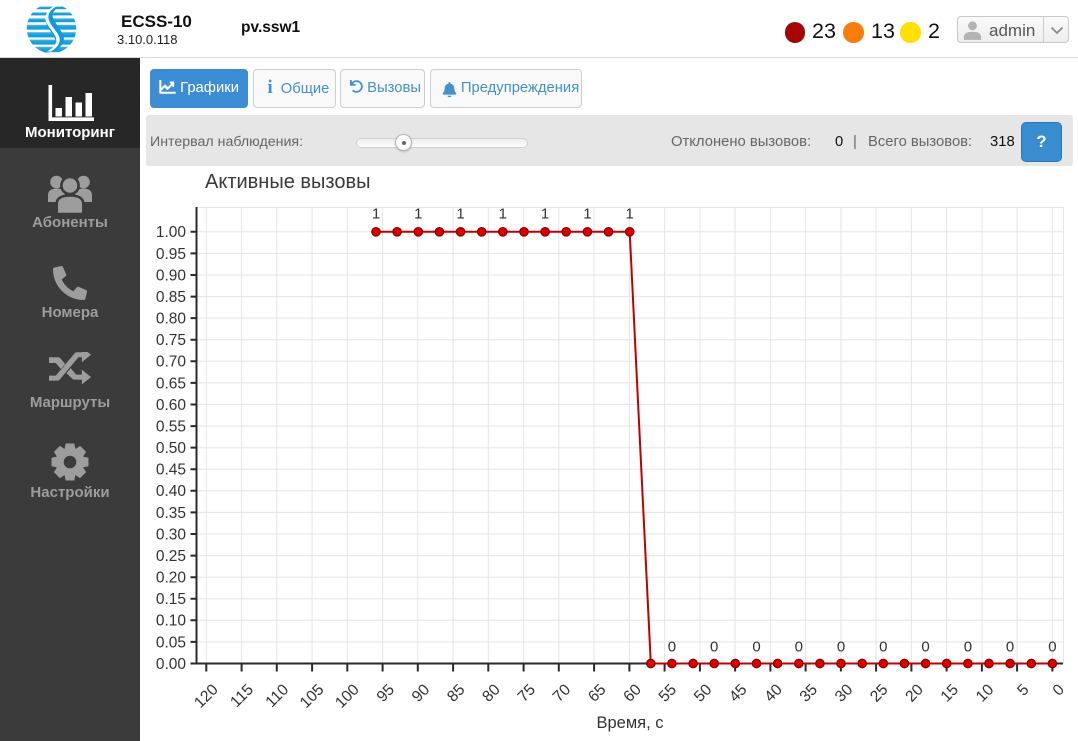 This screenshot has width=1078, height=741. I want to click on svg-text: 95, so click(386, 693).